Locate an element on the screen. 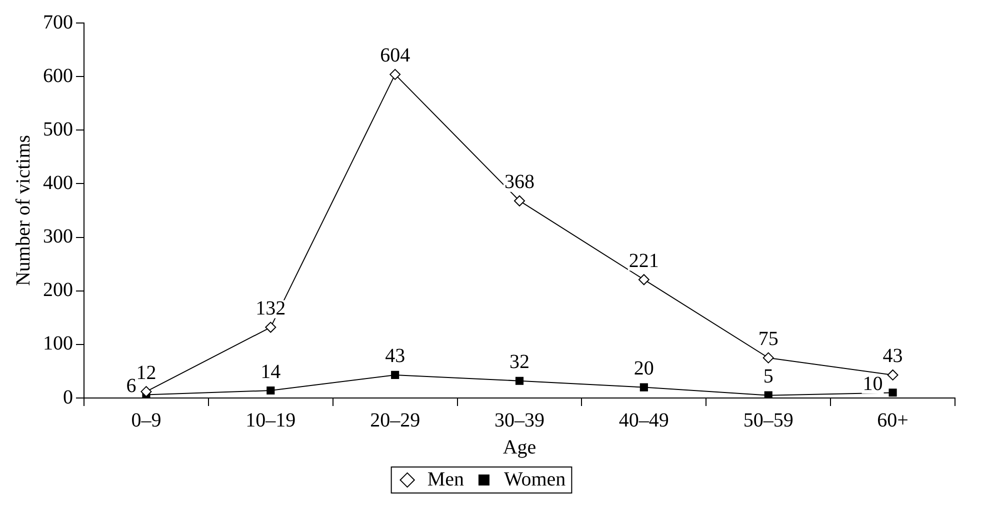  x-tick-label: 10–19 is located at coordinates (271, 420).